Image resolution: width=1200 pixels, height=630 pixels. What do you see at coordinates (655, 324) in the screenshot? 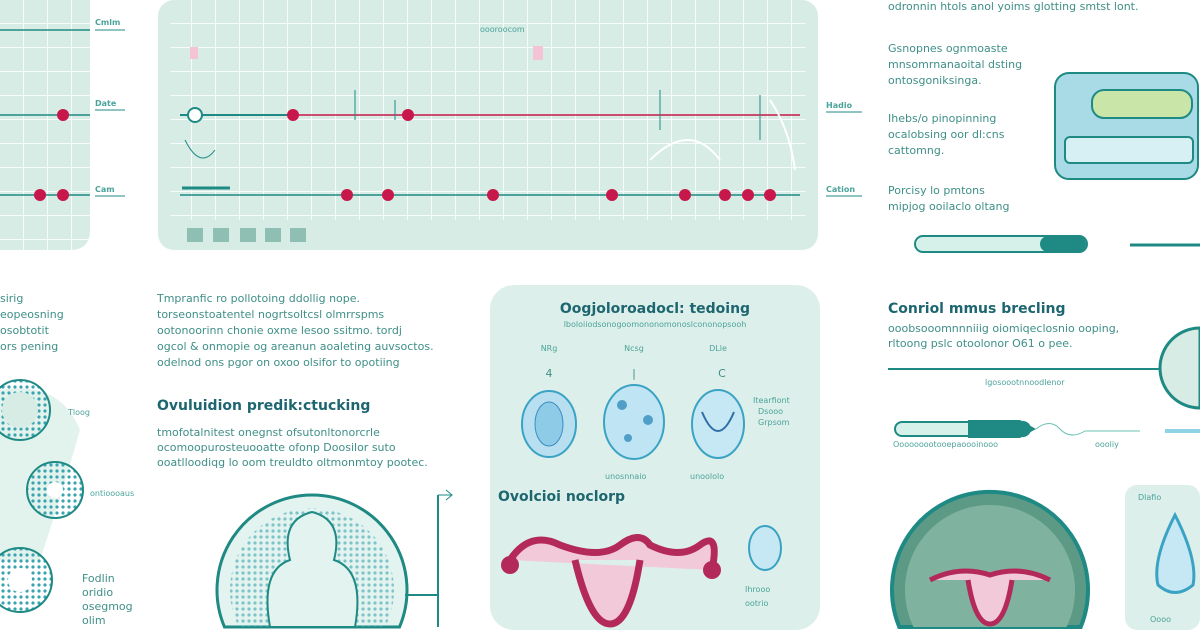
I see `text-label: lboloiiodsonogoomononomonoslcononopsooh` at bounding box center [655, 324].